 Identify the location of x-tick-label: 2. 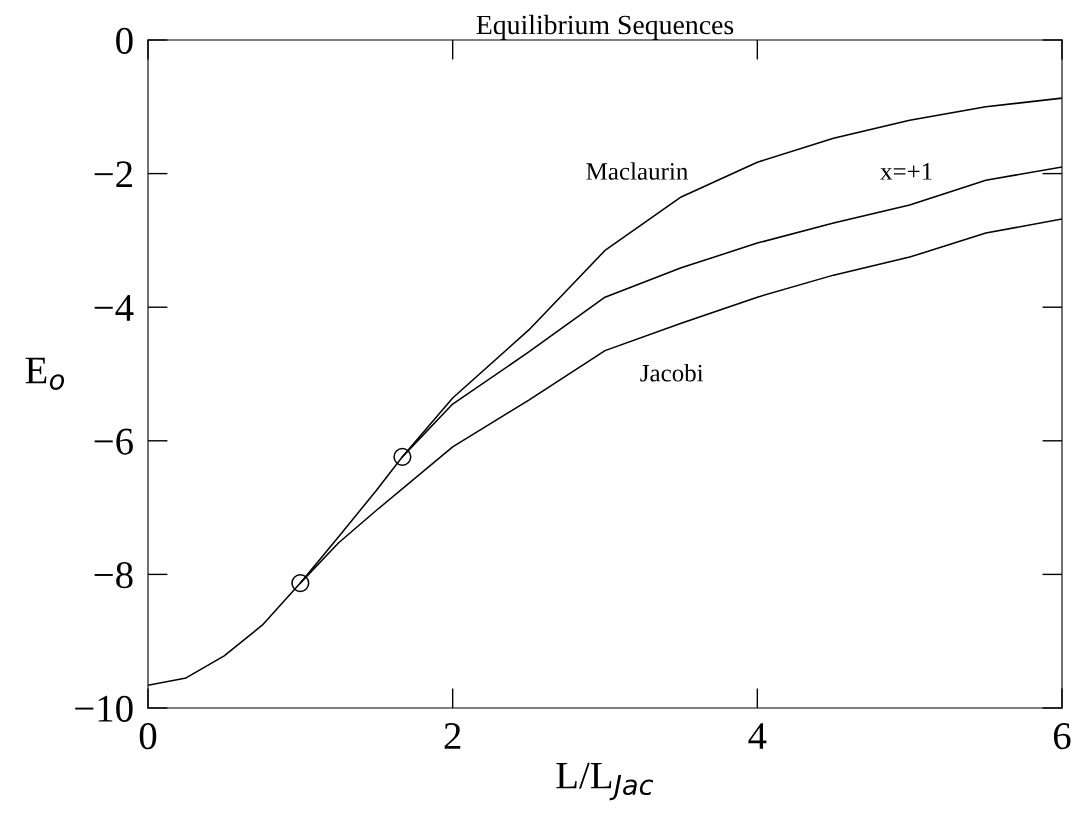
(452, 736).